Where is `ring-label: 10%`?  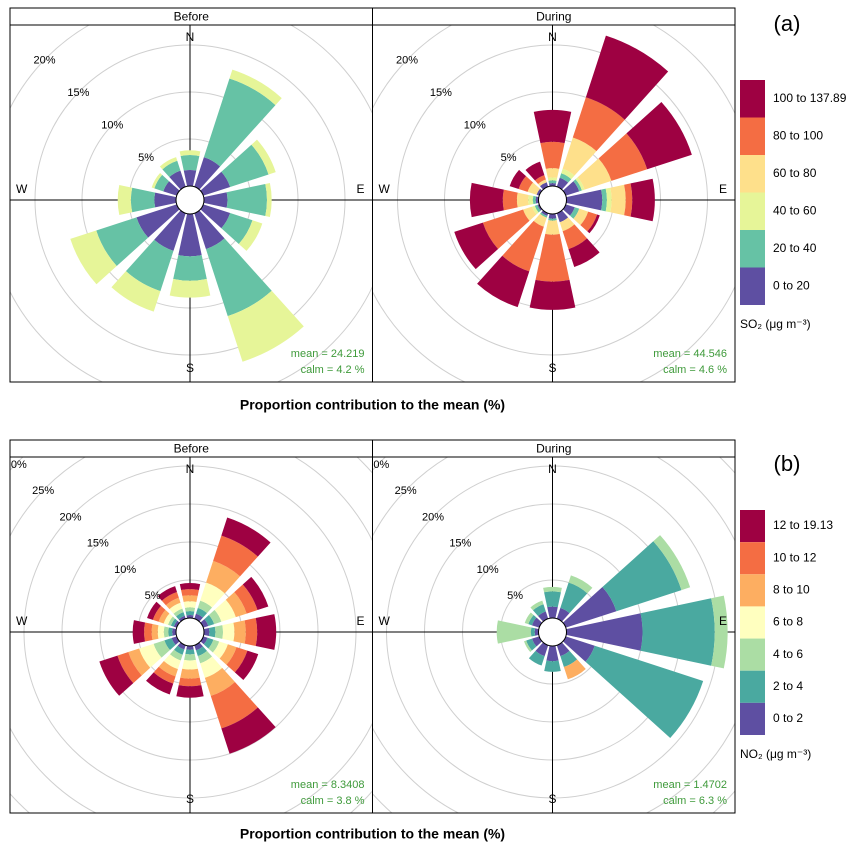
ring-label: 10% is located at coordinates (475, 125).